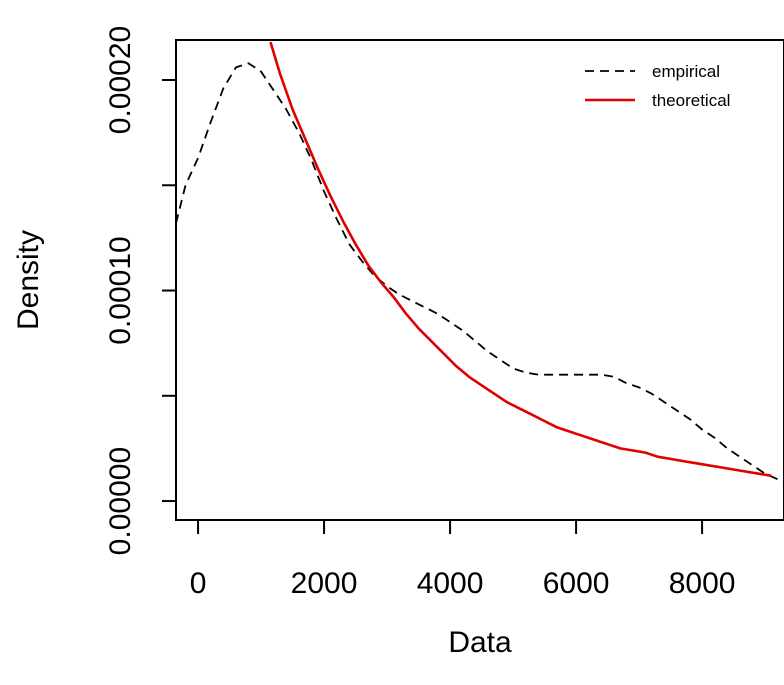  Describe the element at coordinates (450, 583) in the screenshot. I see `x-tick-label-4000: 4000` at that location.